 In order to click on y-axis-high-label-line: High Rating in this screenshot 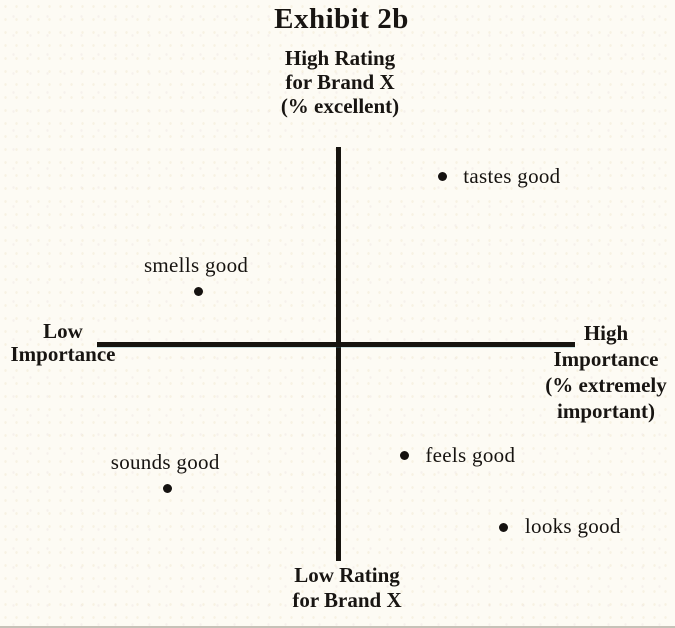, I will do `click(340, 58)`.